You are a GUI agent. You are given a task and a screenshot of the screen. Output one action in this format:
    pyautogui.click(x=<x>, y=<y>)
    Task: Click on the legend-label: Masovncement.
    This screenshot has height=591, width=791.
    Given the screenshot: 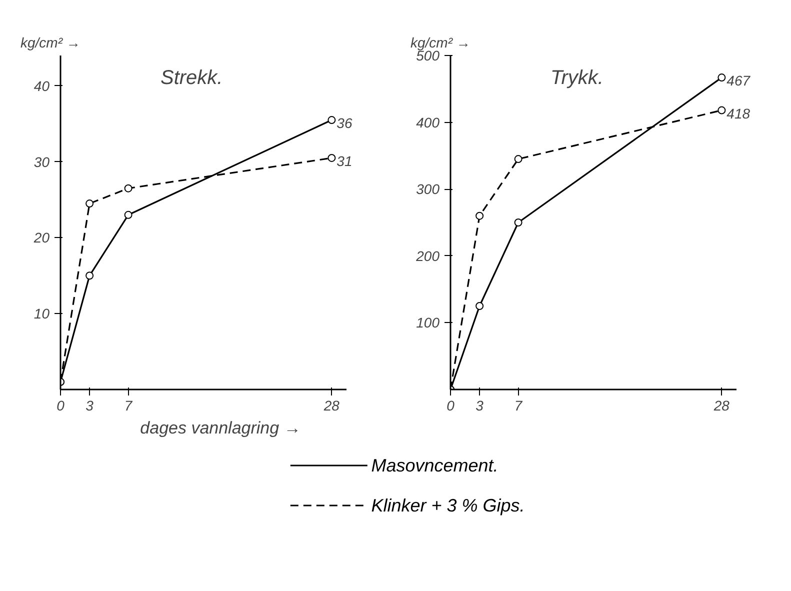 What is the action you would take?
    pyautogui.click(x=434, y=466)
    